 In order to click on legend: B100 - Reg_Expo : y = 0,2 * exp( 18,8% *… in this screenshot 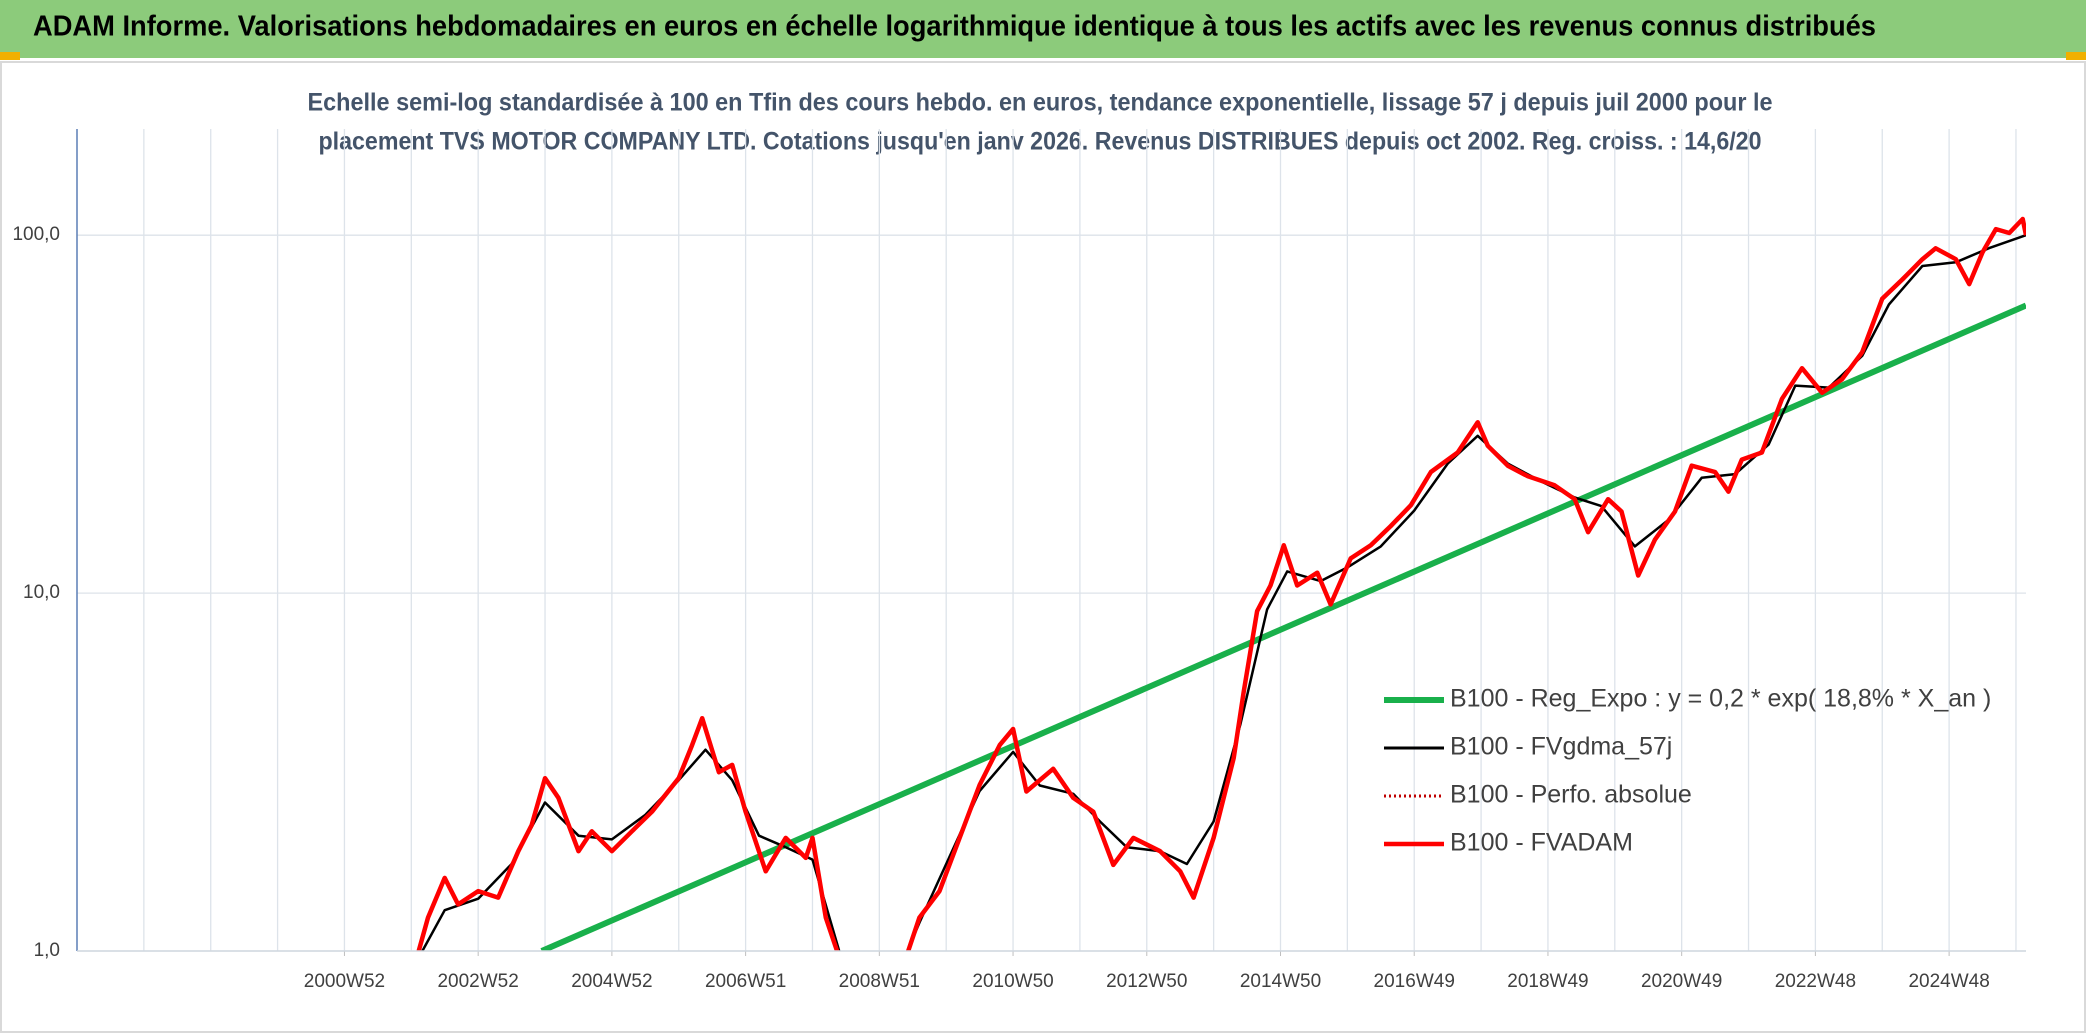, I will do `click(1687, 771)`.